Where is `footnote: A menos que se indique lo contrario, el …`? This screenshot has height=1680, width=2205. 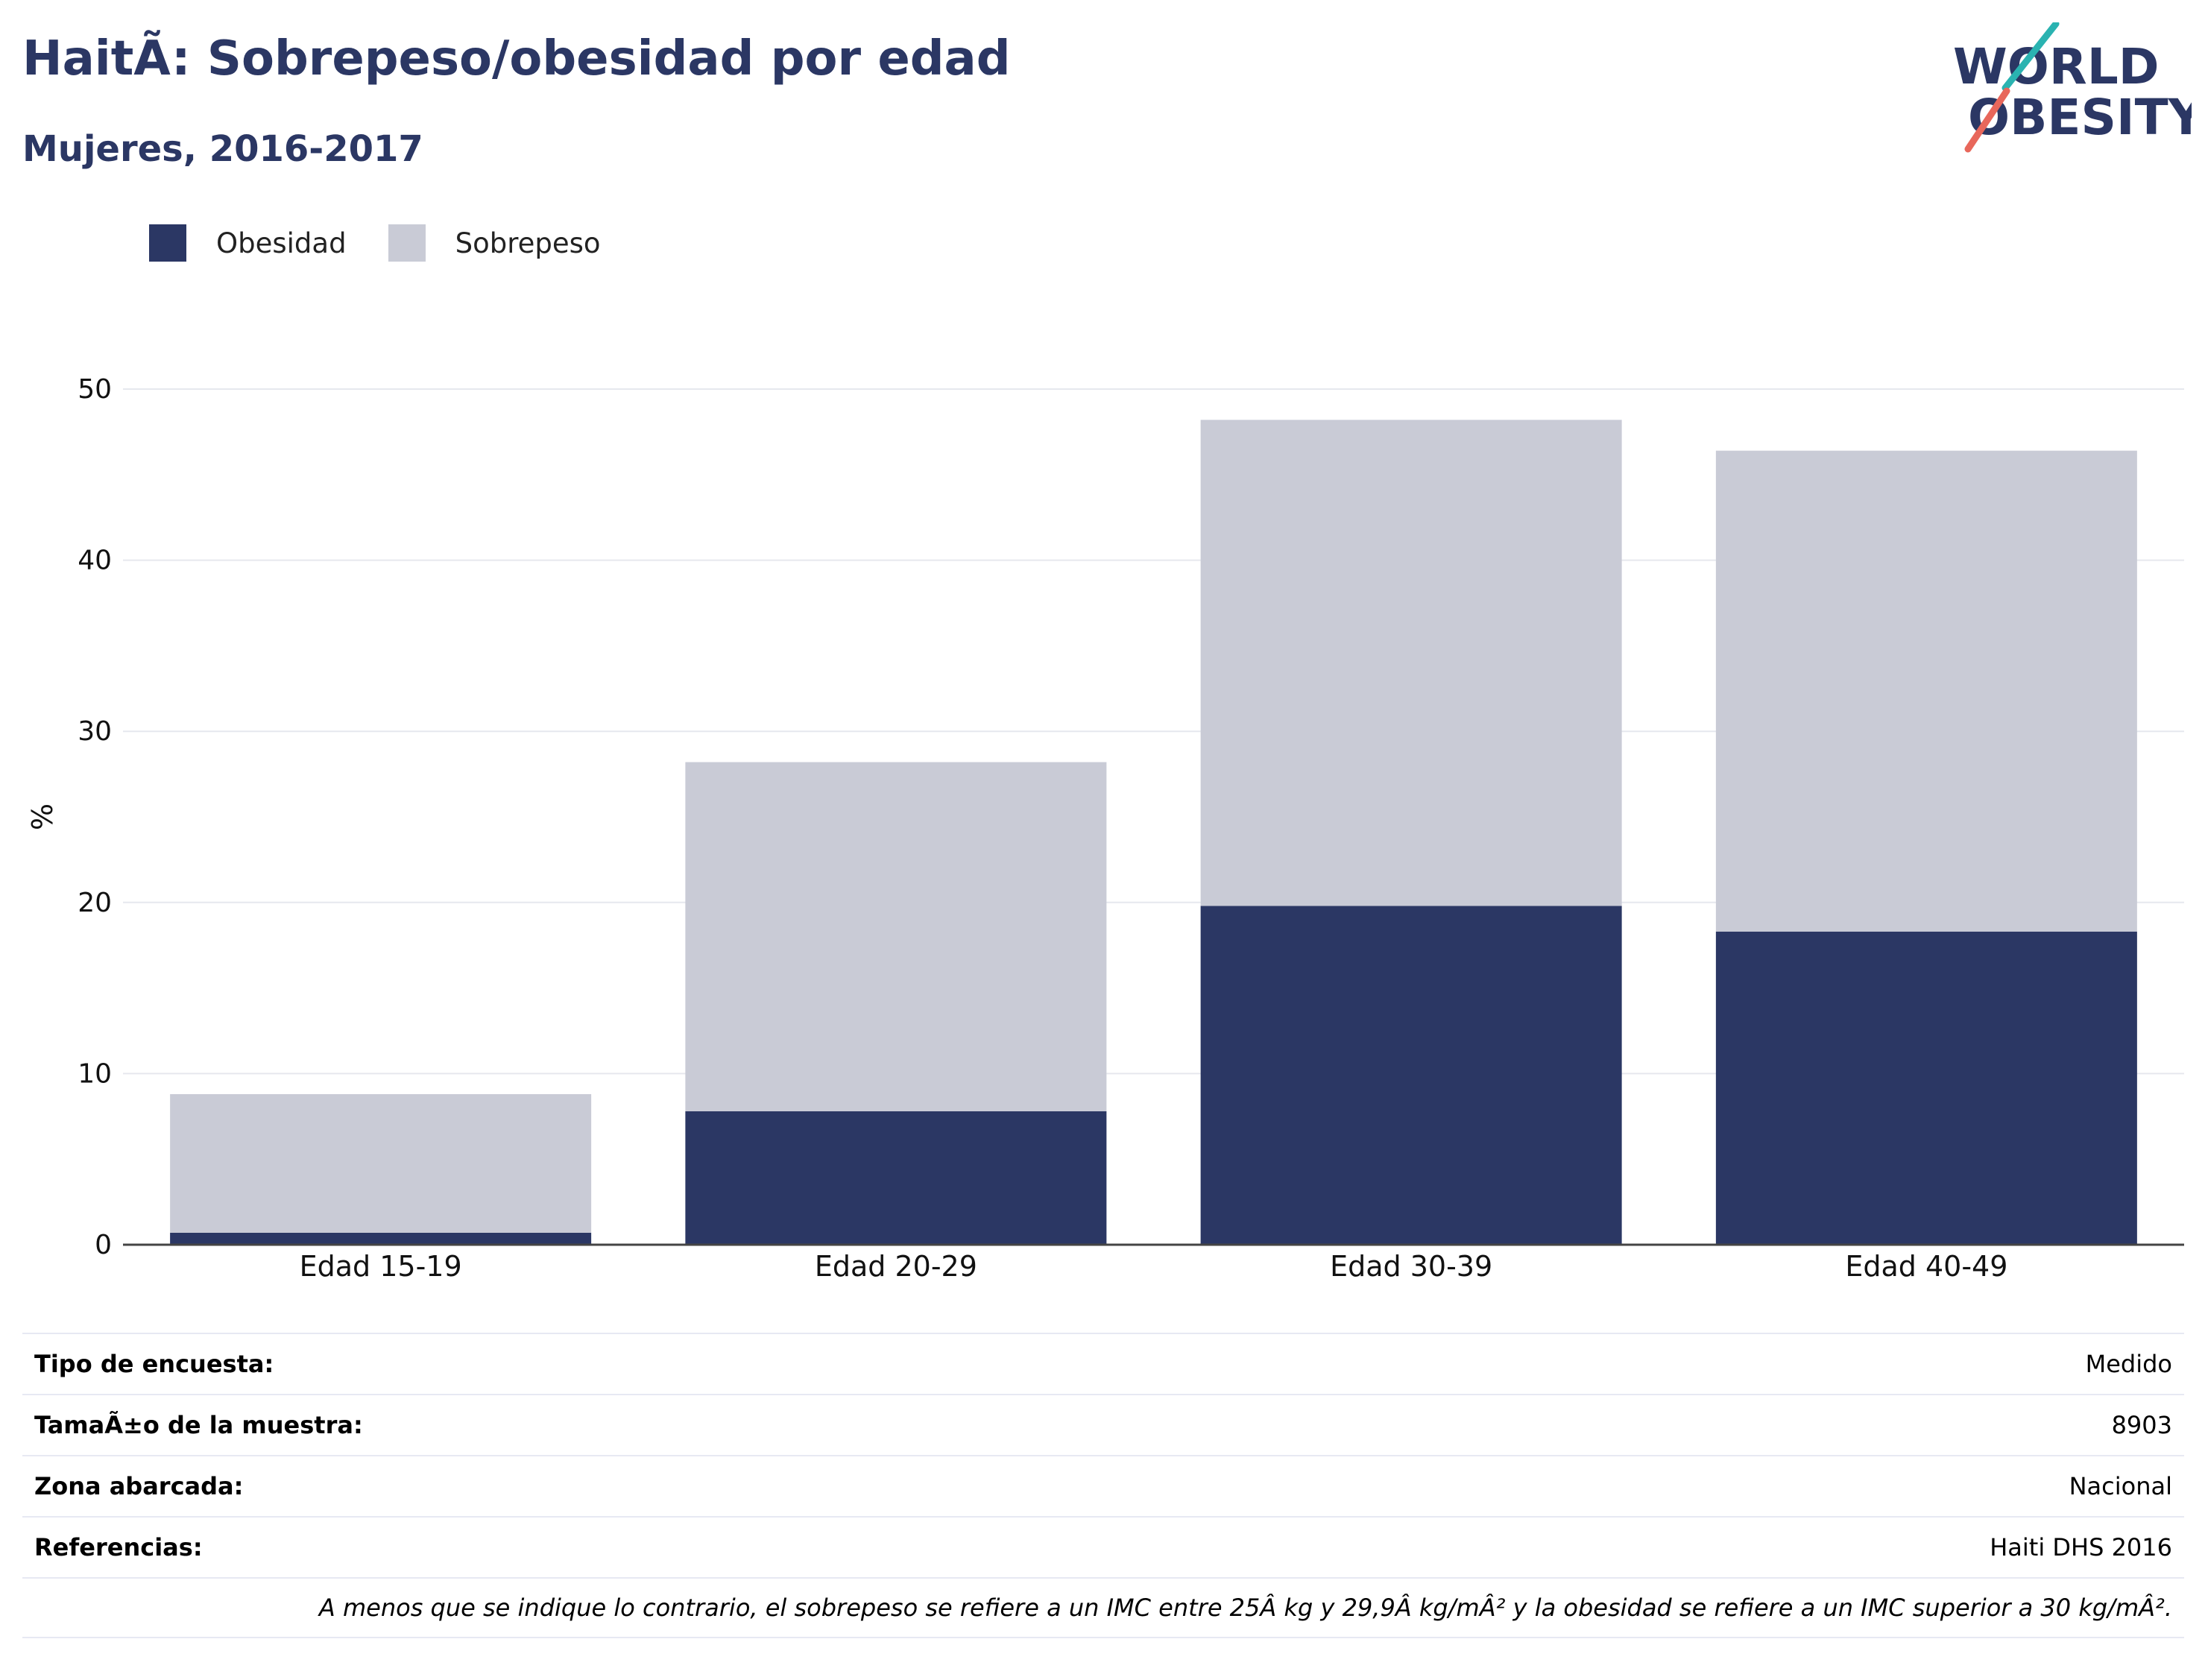 footnote: A menos que se indique lo contrario, el … is located at coordinates (1245, 1608).